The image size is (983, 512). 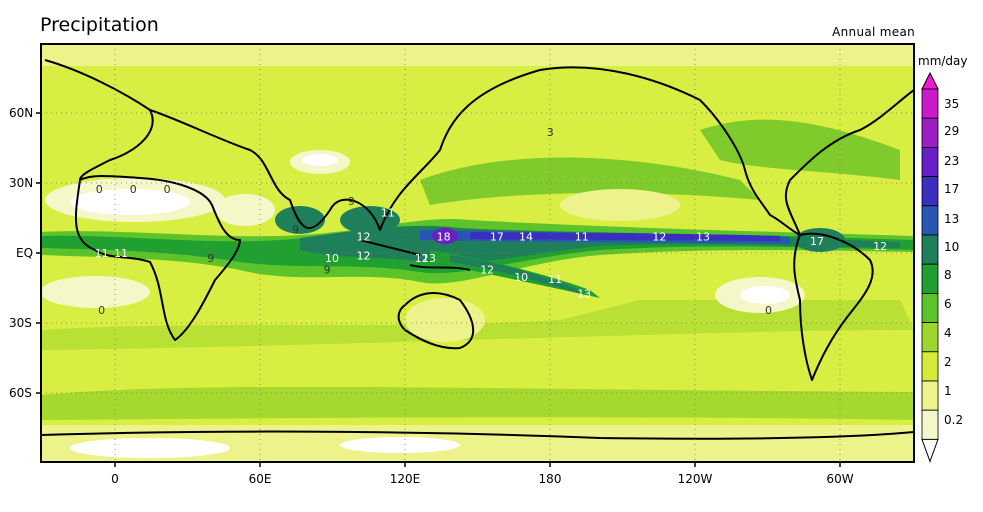 I want to click on ytick-60s: 60S, so click(x=20, y=393).